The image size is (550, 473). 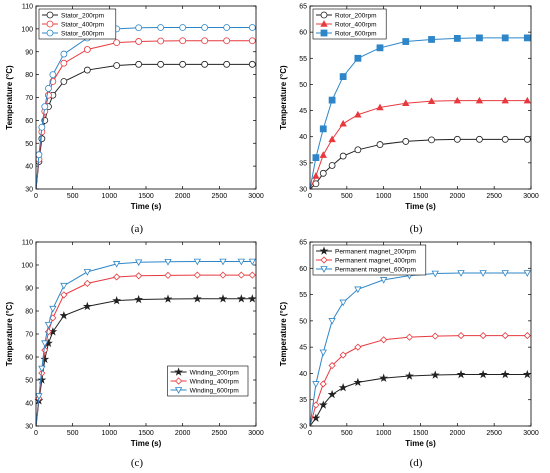 What do you see at coordinates (303, 7) in the screenshot?
I see `y-tick-label: 65` at bounding box center [303, 7].